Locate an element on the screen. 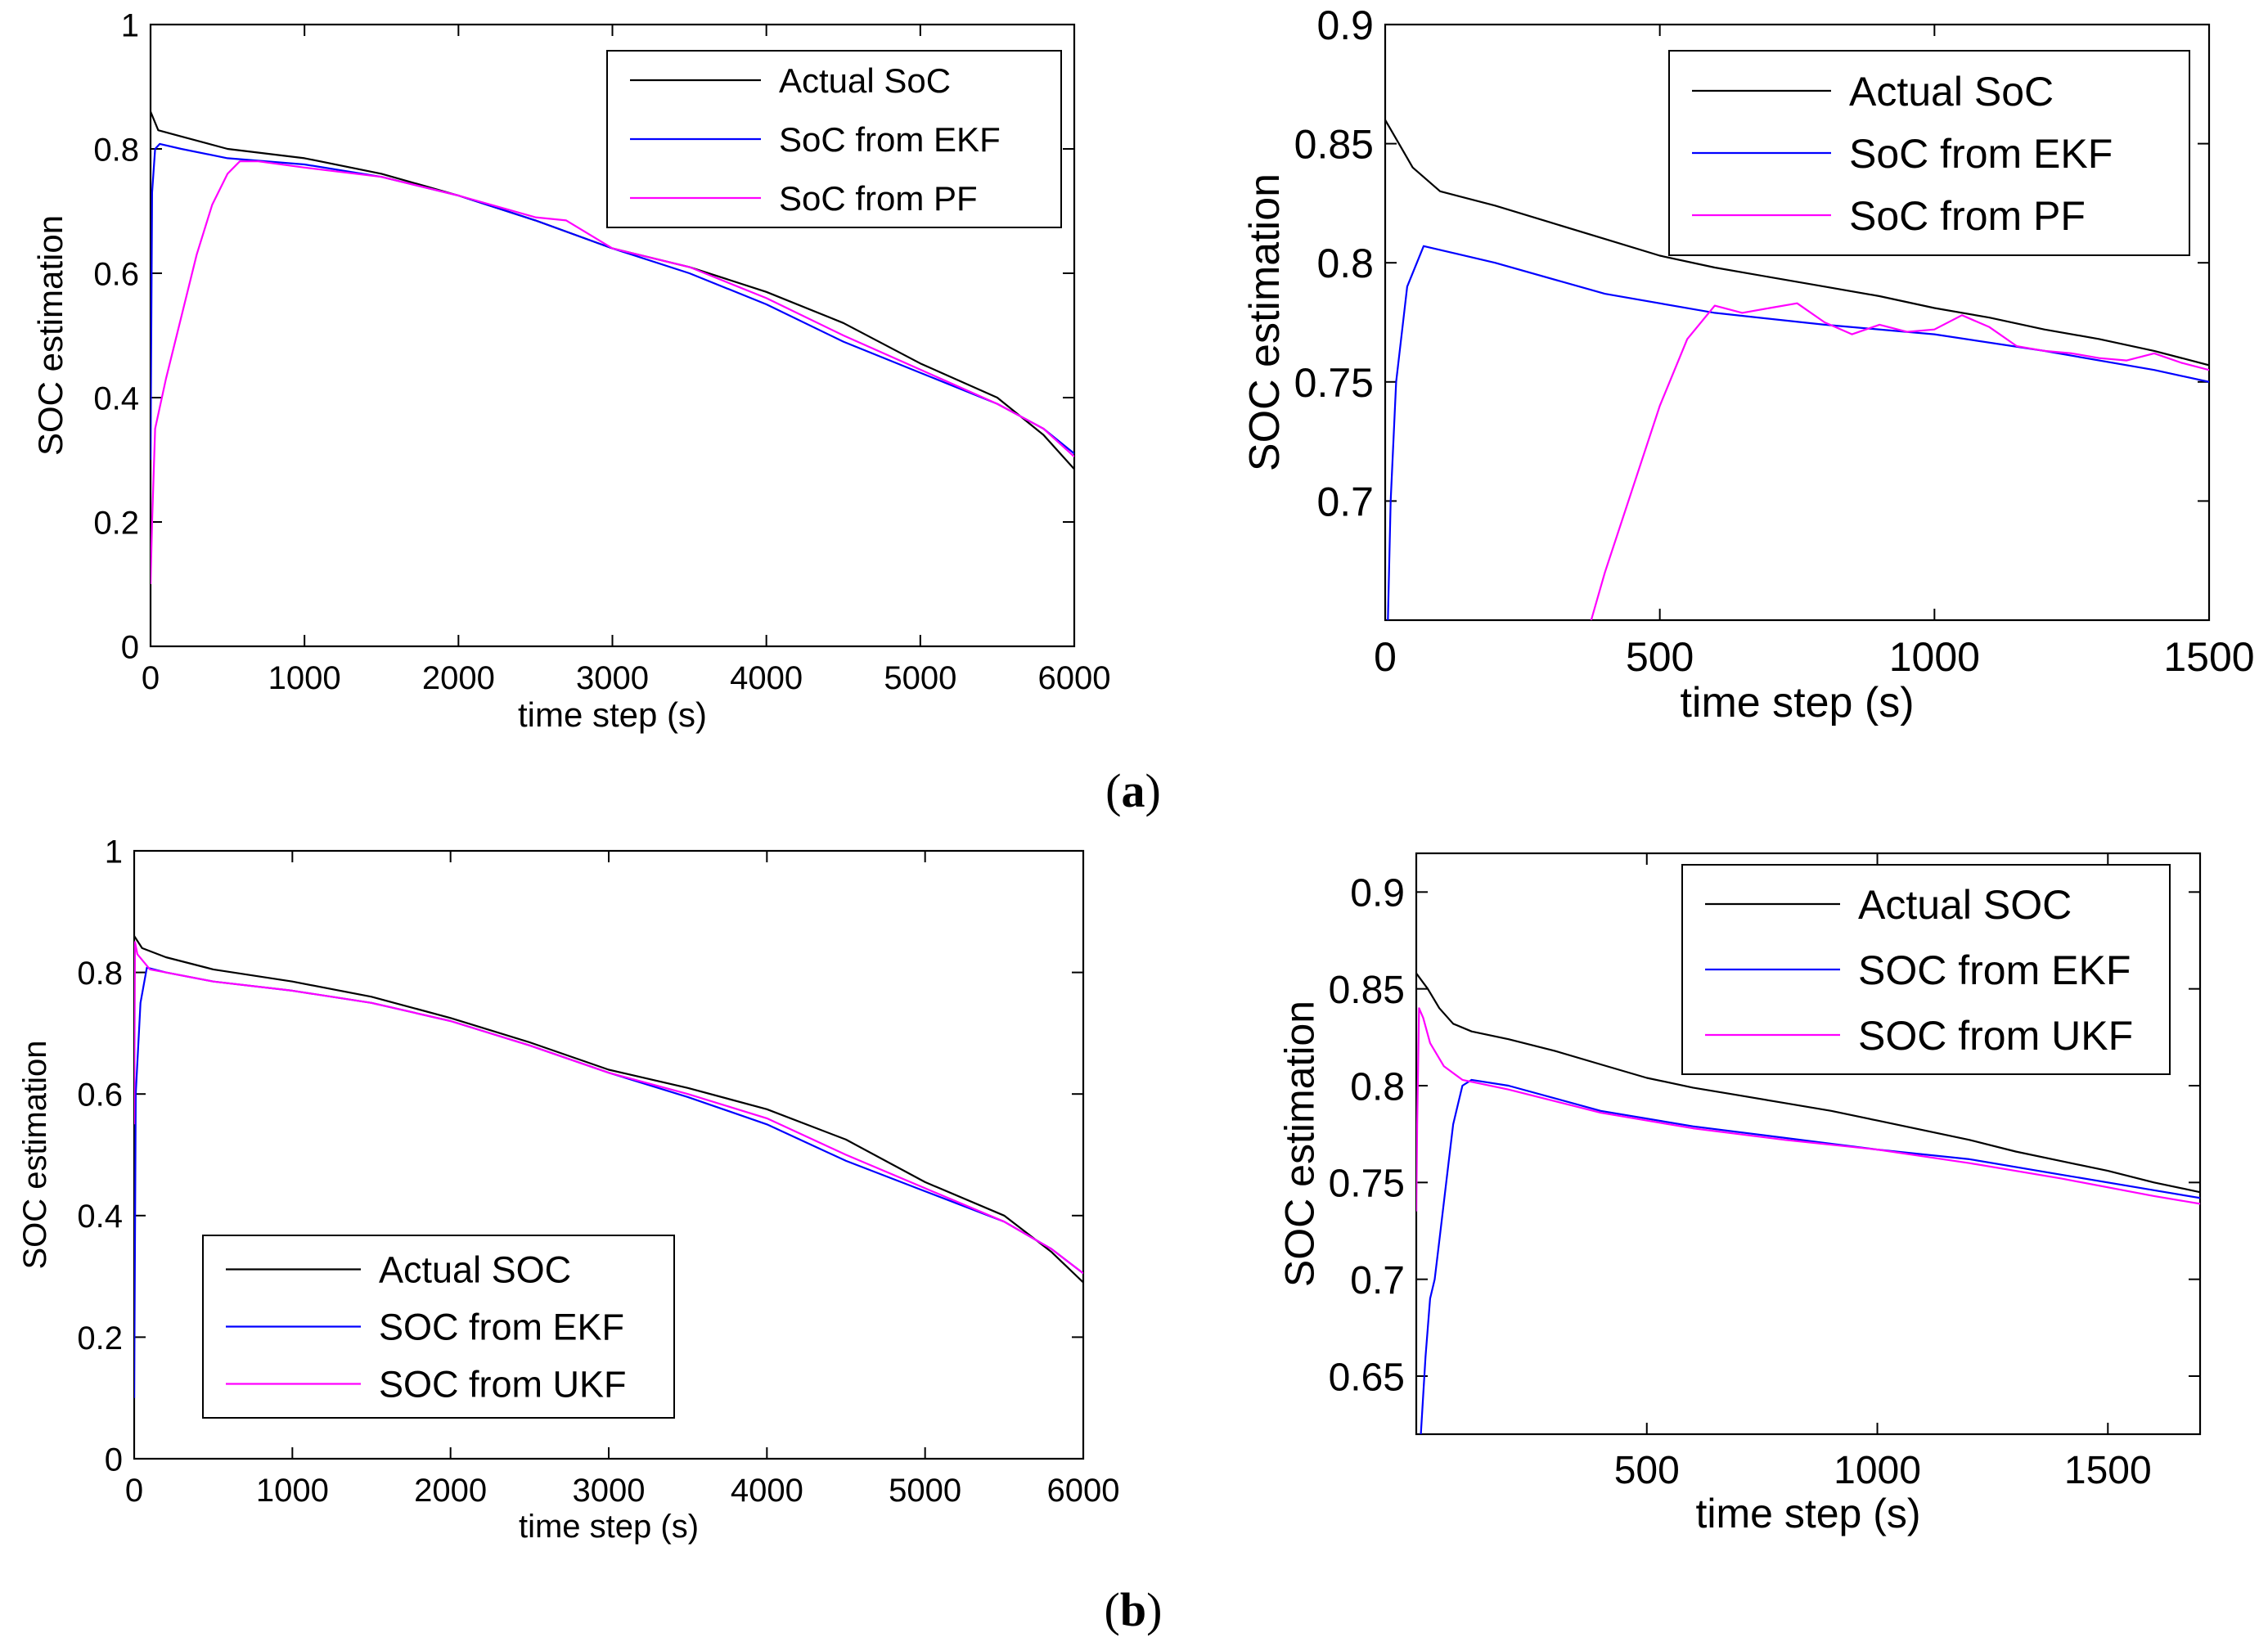 The height and width of the screenshot is (1651, 2268). panel-label-a: (a) is located at coordinates (1133, 790).